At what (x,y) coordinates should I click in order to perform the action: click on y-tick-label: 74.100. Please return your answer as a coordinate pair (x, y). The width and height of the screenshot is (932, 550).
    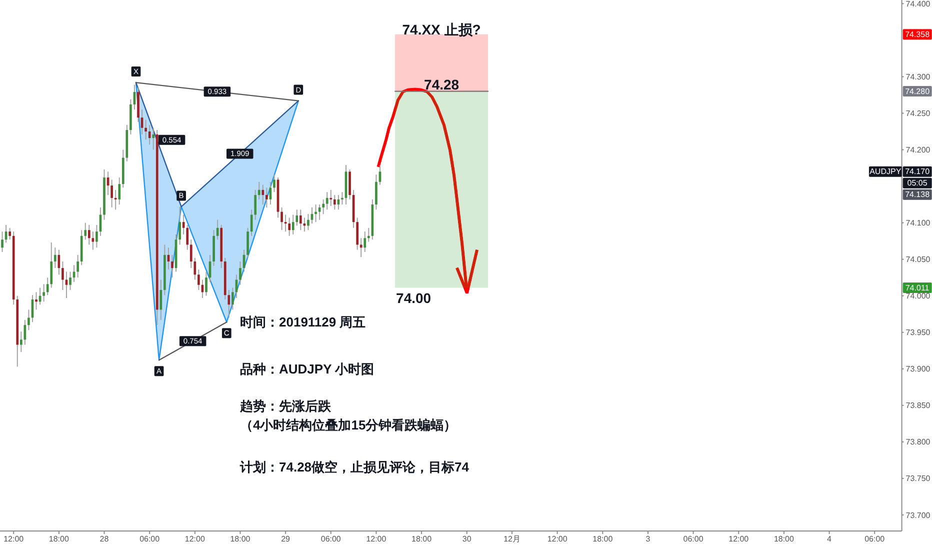
    Looking at the image, I should click on (918, 223).